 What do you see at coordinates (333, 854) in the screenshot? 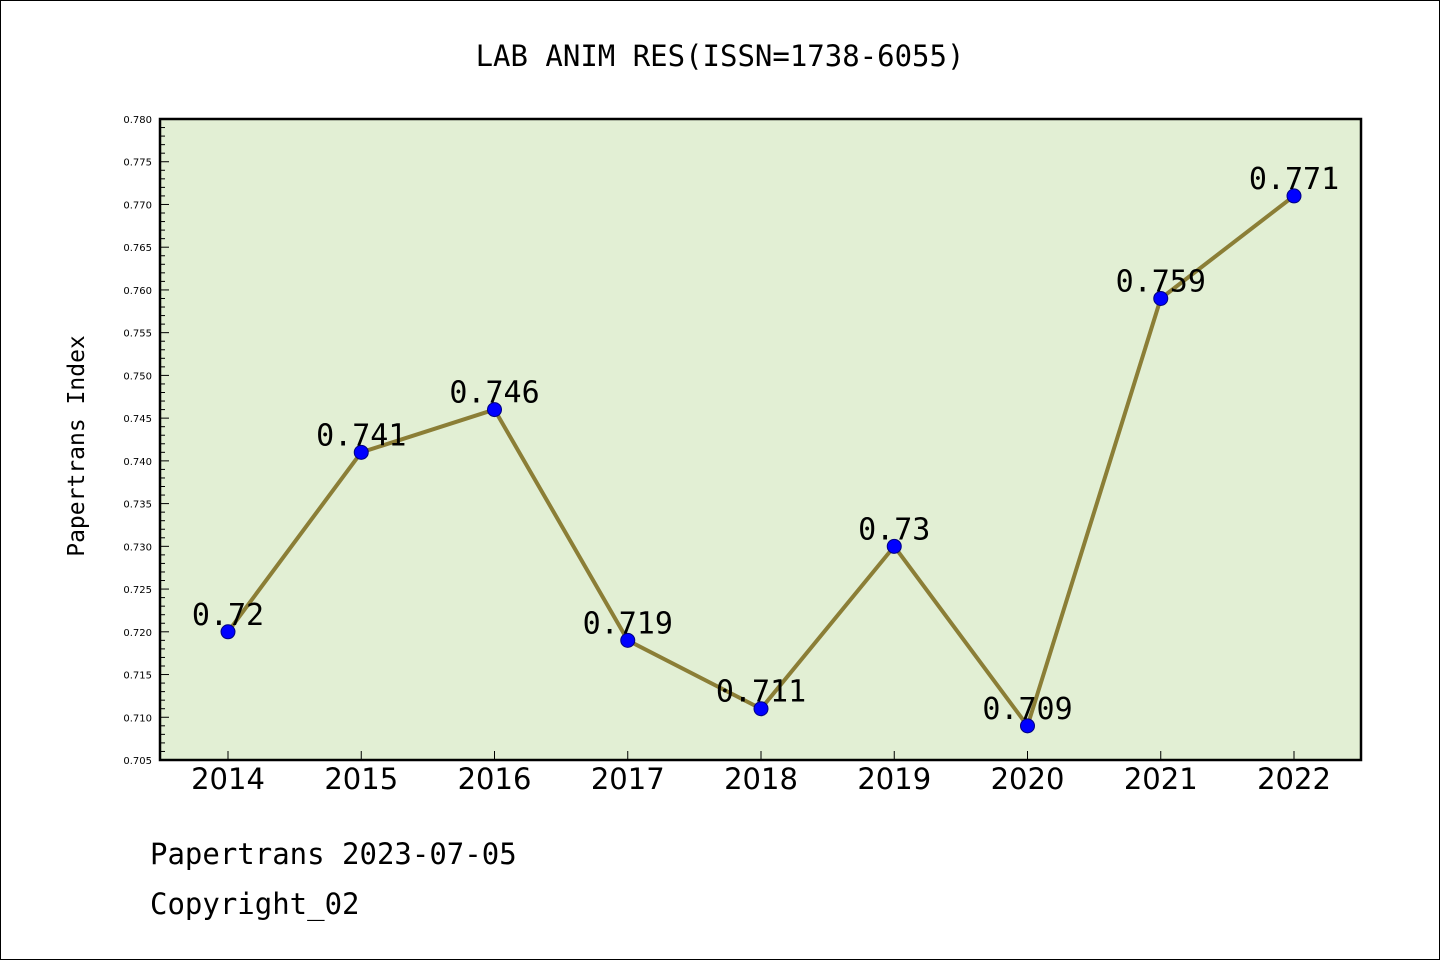
I see `footer-date: Papertrans 2023-07-05` at bounding box center [333, 854].